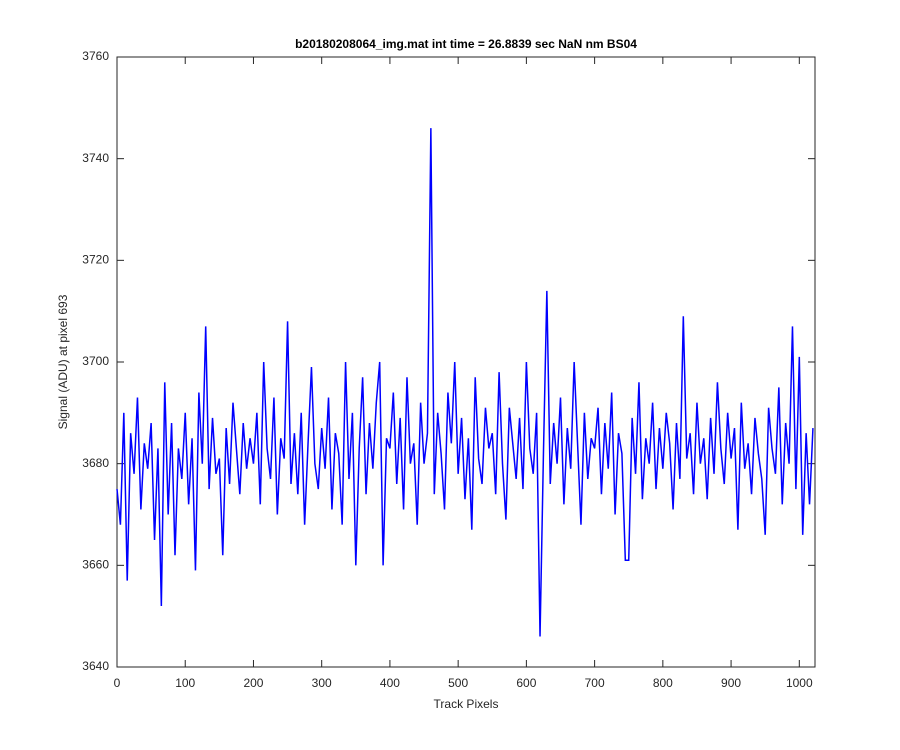 Image resolution: width=900 pixels, height=750 pixels. Describe the element at coordinates (117, 683) in the screenshot. I see `x-tick-label: 0` at that location.